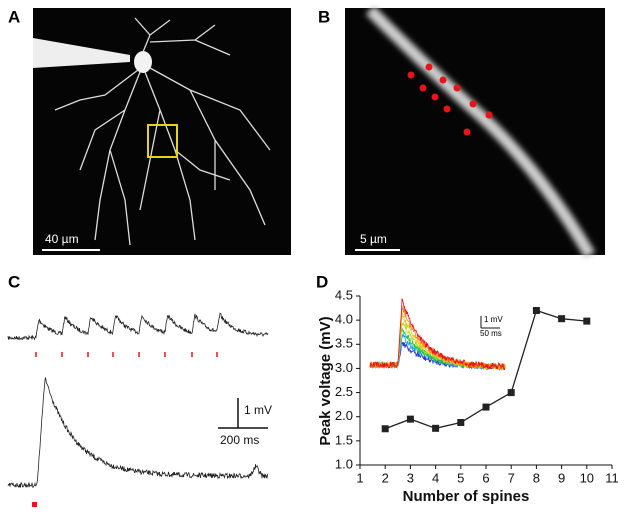  Describe the element at coordinates (324, 16) in the screenshot. I see `panel-label: B` at that location.